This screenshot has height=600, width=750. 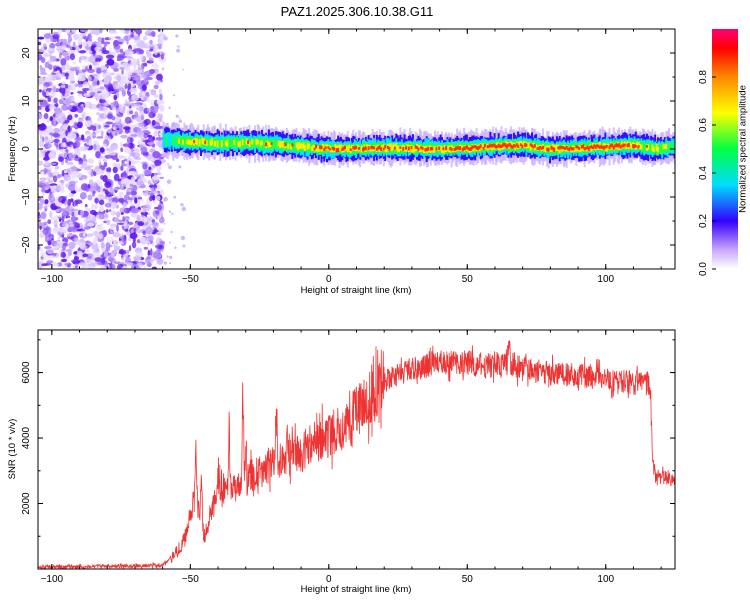 I want to click on colorbar-label: Normalized spectral amplitude, so click(x=743, y=149).